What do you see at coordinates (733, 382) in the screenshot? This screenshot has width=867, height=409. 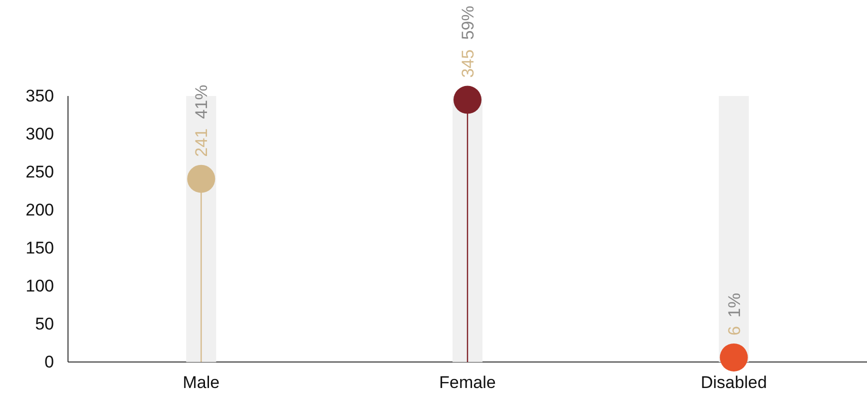 I see `x-tick-label: Disabled` at bounding box center [733, 382].